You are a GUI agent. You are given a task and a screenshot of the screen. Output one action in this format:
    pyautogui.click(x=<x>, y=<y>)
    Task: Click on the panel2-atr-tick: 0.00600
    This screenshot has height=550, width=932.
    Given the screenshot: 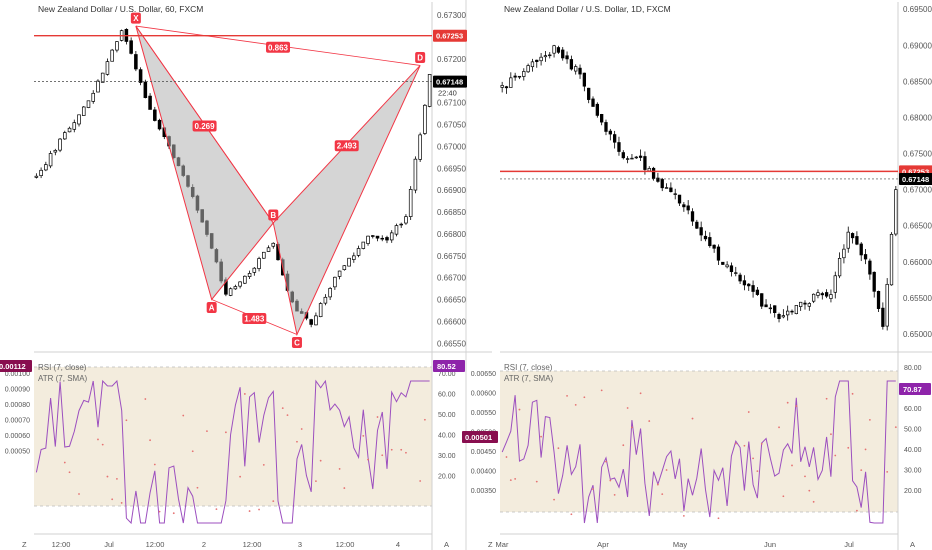 What is the action you would take?
    pyautogui.click(x=483, y=394)
    